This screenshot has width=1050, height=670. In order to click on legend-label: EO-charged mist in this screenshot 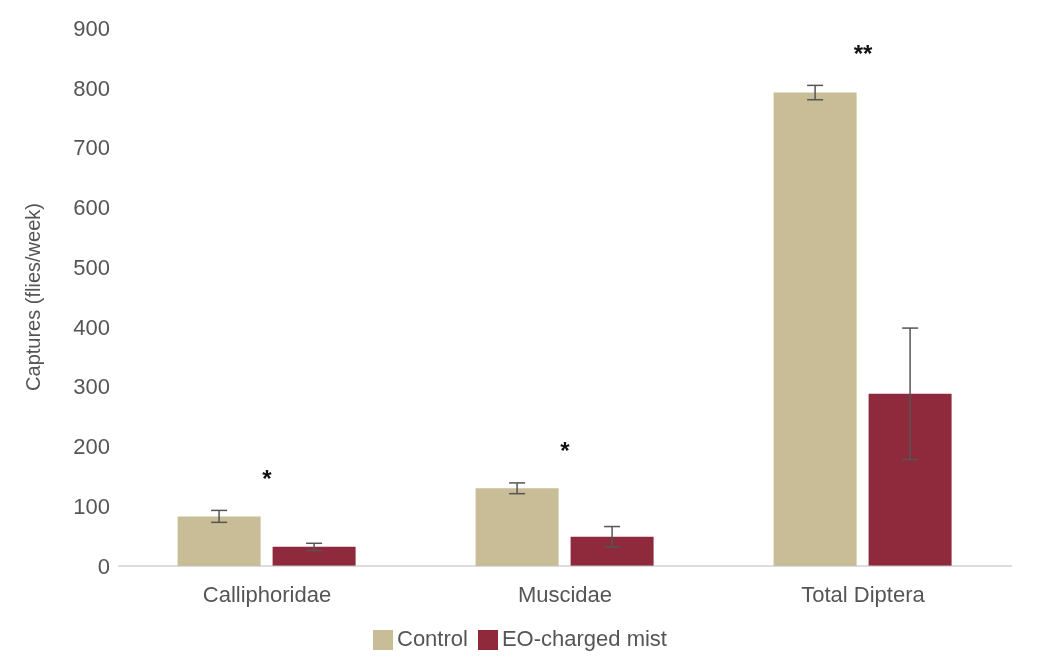, I will do `click(584, 638)`.